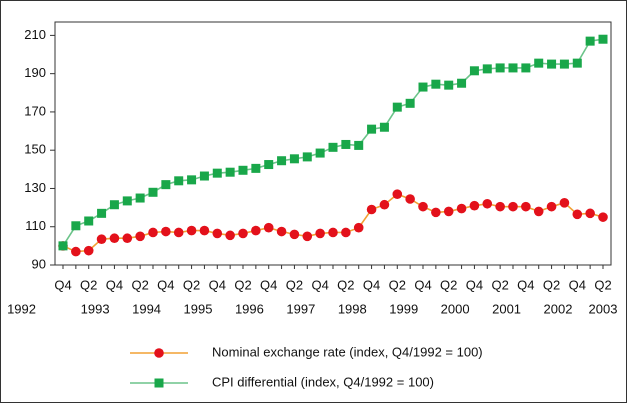 Image resolution: width=627 pixels, height=408 pixels. What do you see at coordinates (558, 308) in the screenshot?
I see `x-year-label: 2002` at bounding box center [558, 308].